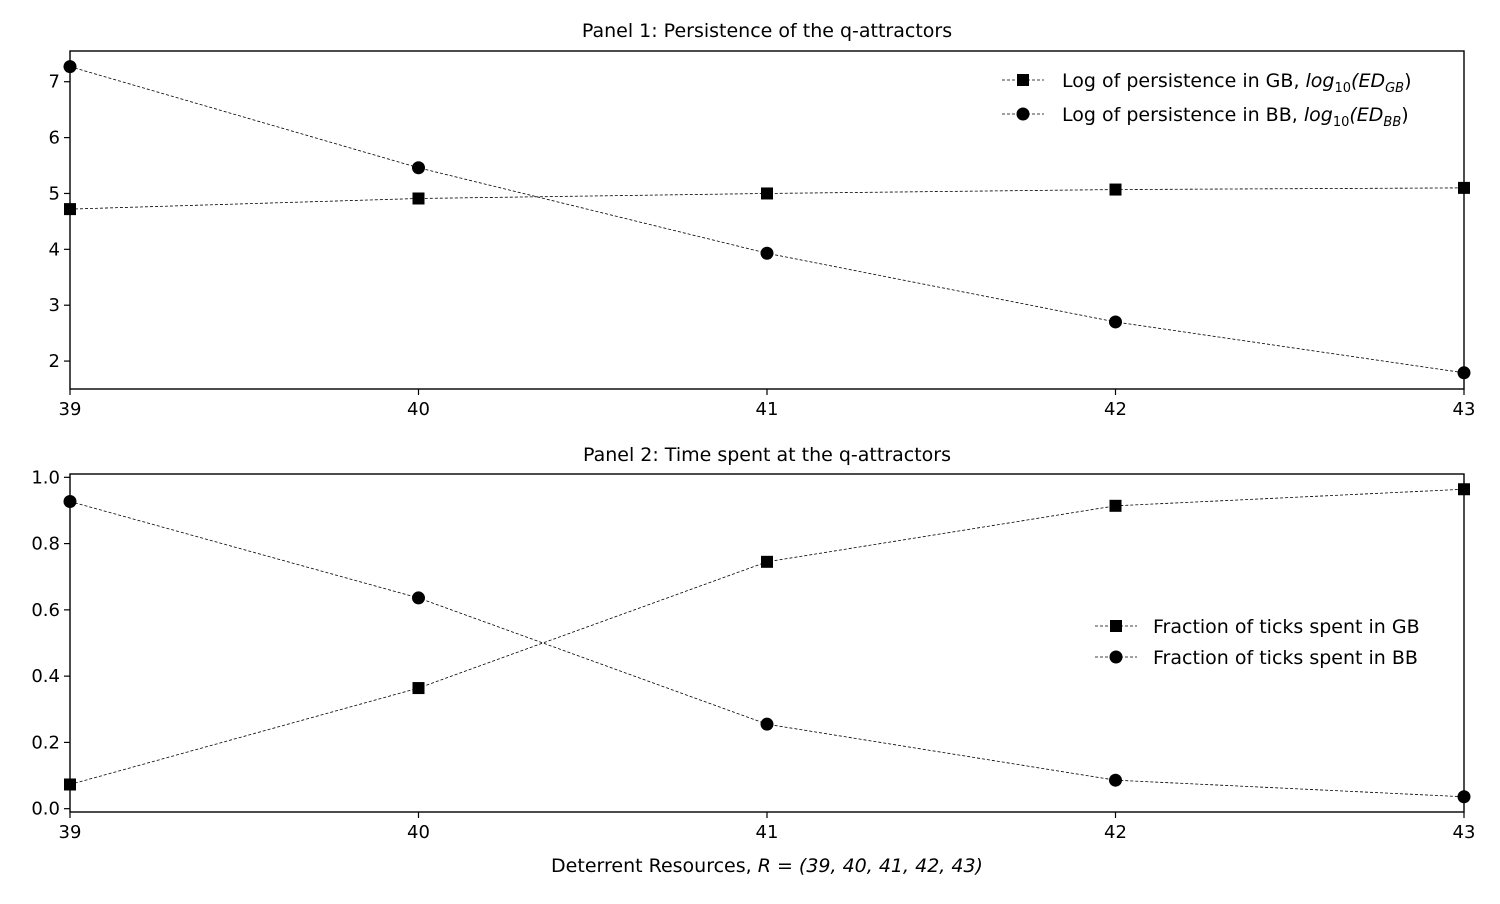 The image size is (1500, 904). What do you see at coordinates (54, 138) in the screenshot?
I see `y-tick-label: 6` at bounding box center [54, 138].